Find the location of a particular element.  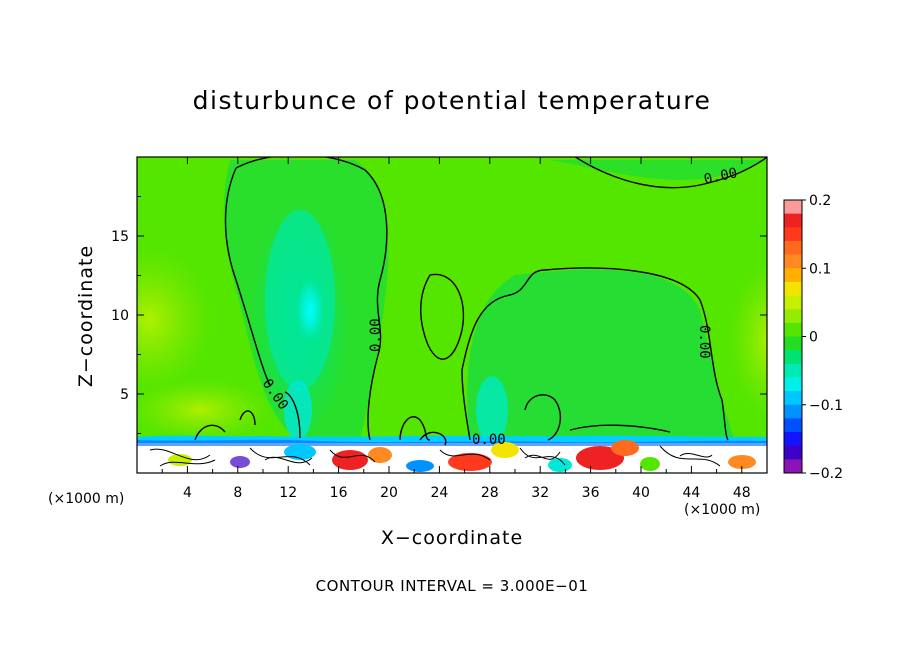

x-tick-label: 44 is located at coordinates (691, 493).